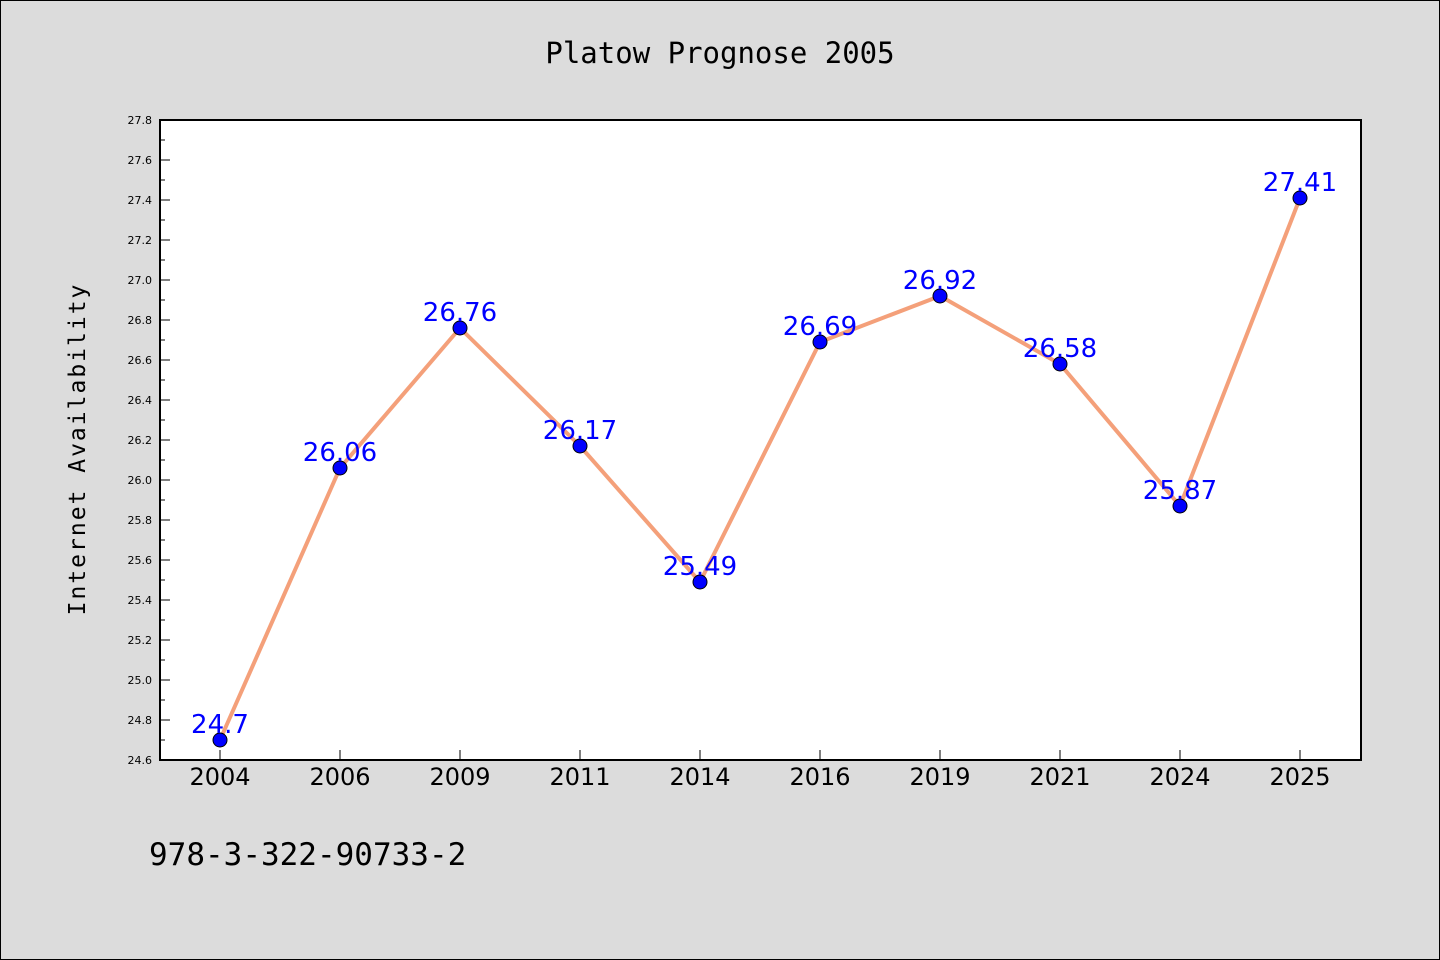  Describe the element at coordinates (140, 640) in the screenshot. I see `y-tick-label: 25.2` at that location.